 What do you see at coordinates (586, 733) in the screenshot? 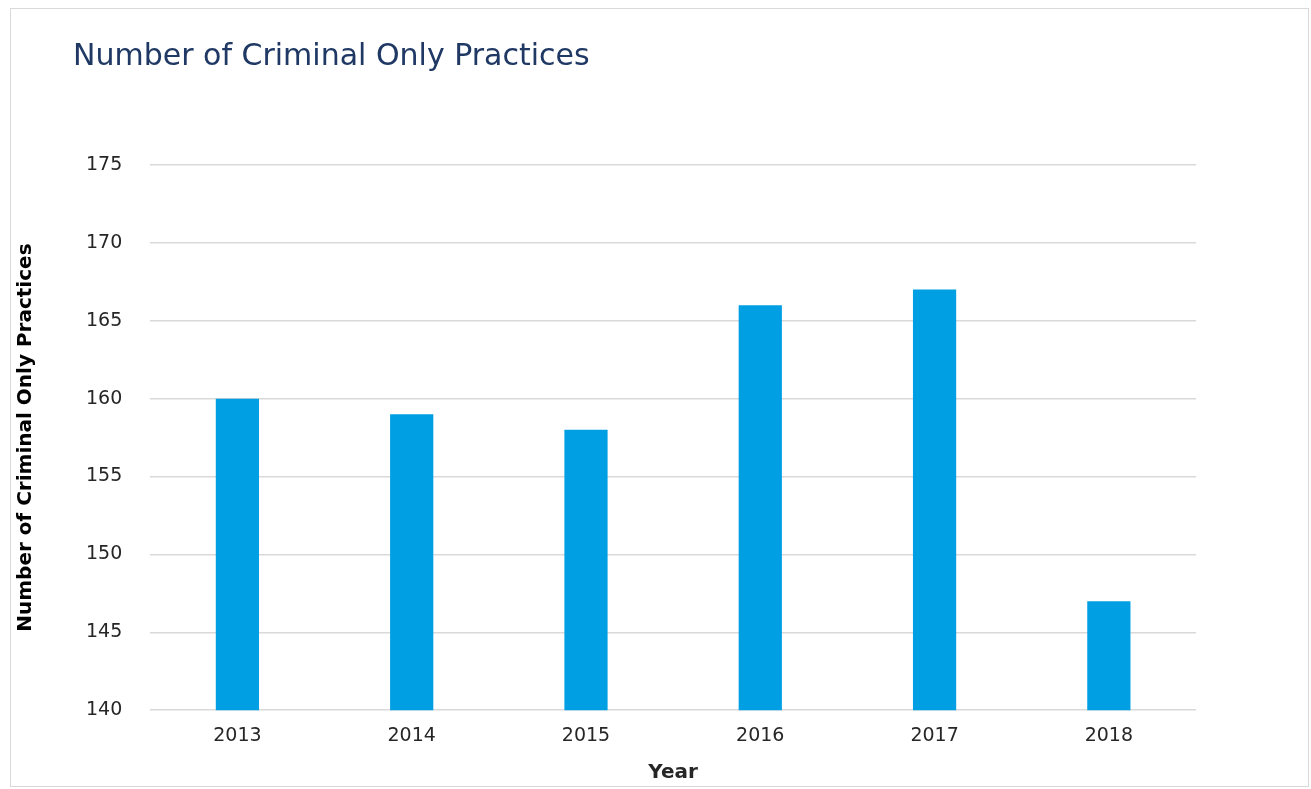
I see `x-tick-label: 2015` at bounding box center [586, 733].